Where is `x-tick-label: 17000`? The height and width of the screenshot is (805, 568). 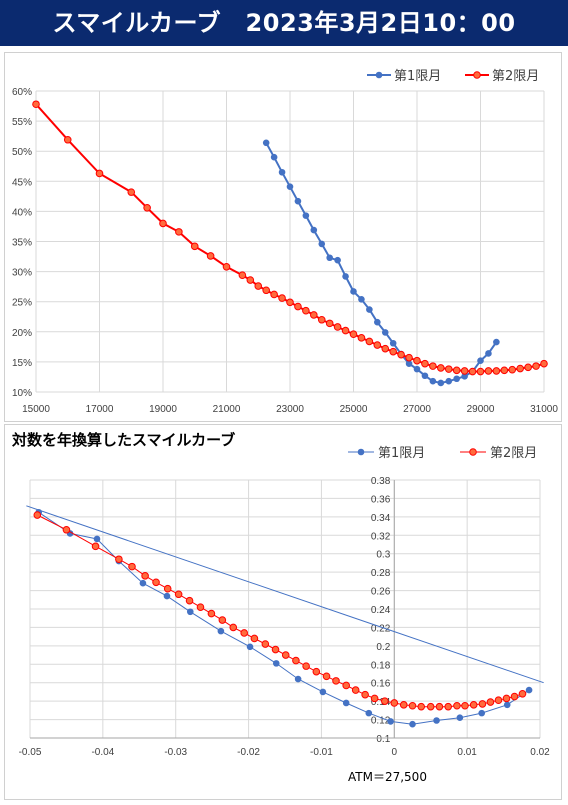
x-tick-label: 17000 is located at coordinates (100, 409).